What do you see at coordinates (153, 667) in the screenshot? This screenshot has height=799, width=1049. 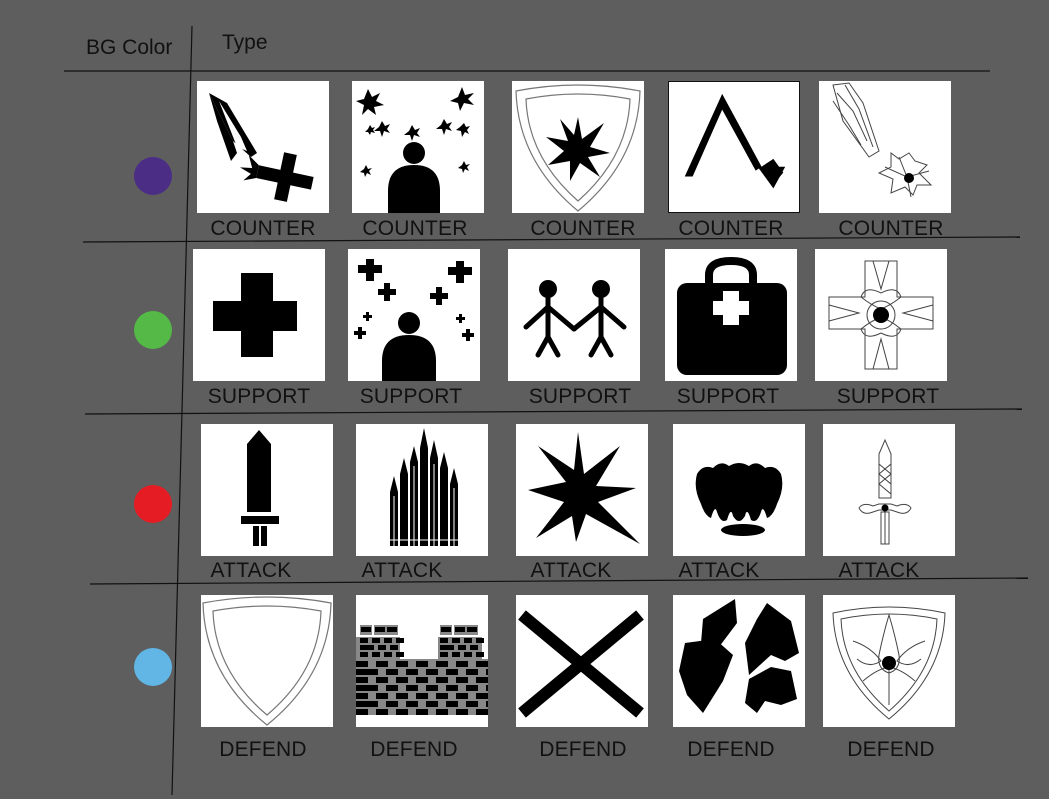 I see `defend-color-dot` at bounding box center [153, 667].